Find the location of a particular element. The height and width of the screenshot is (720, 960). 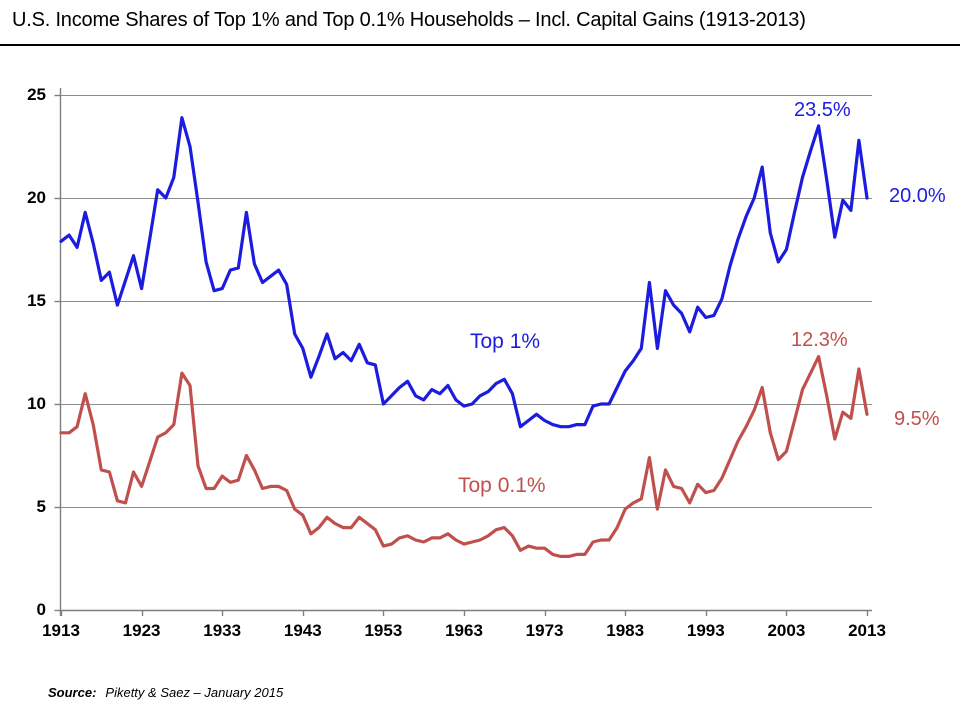

y-axis-tick-label: 10 is located at coordinates (36, 403).